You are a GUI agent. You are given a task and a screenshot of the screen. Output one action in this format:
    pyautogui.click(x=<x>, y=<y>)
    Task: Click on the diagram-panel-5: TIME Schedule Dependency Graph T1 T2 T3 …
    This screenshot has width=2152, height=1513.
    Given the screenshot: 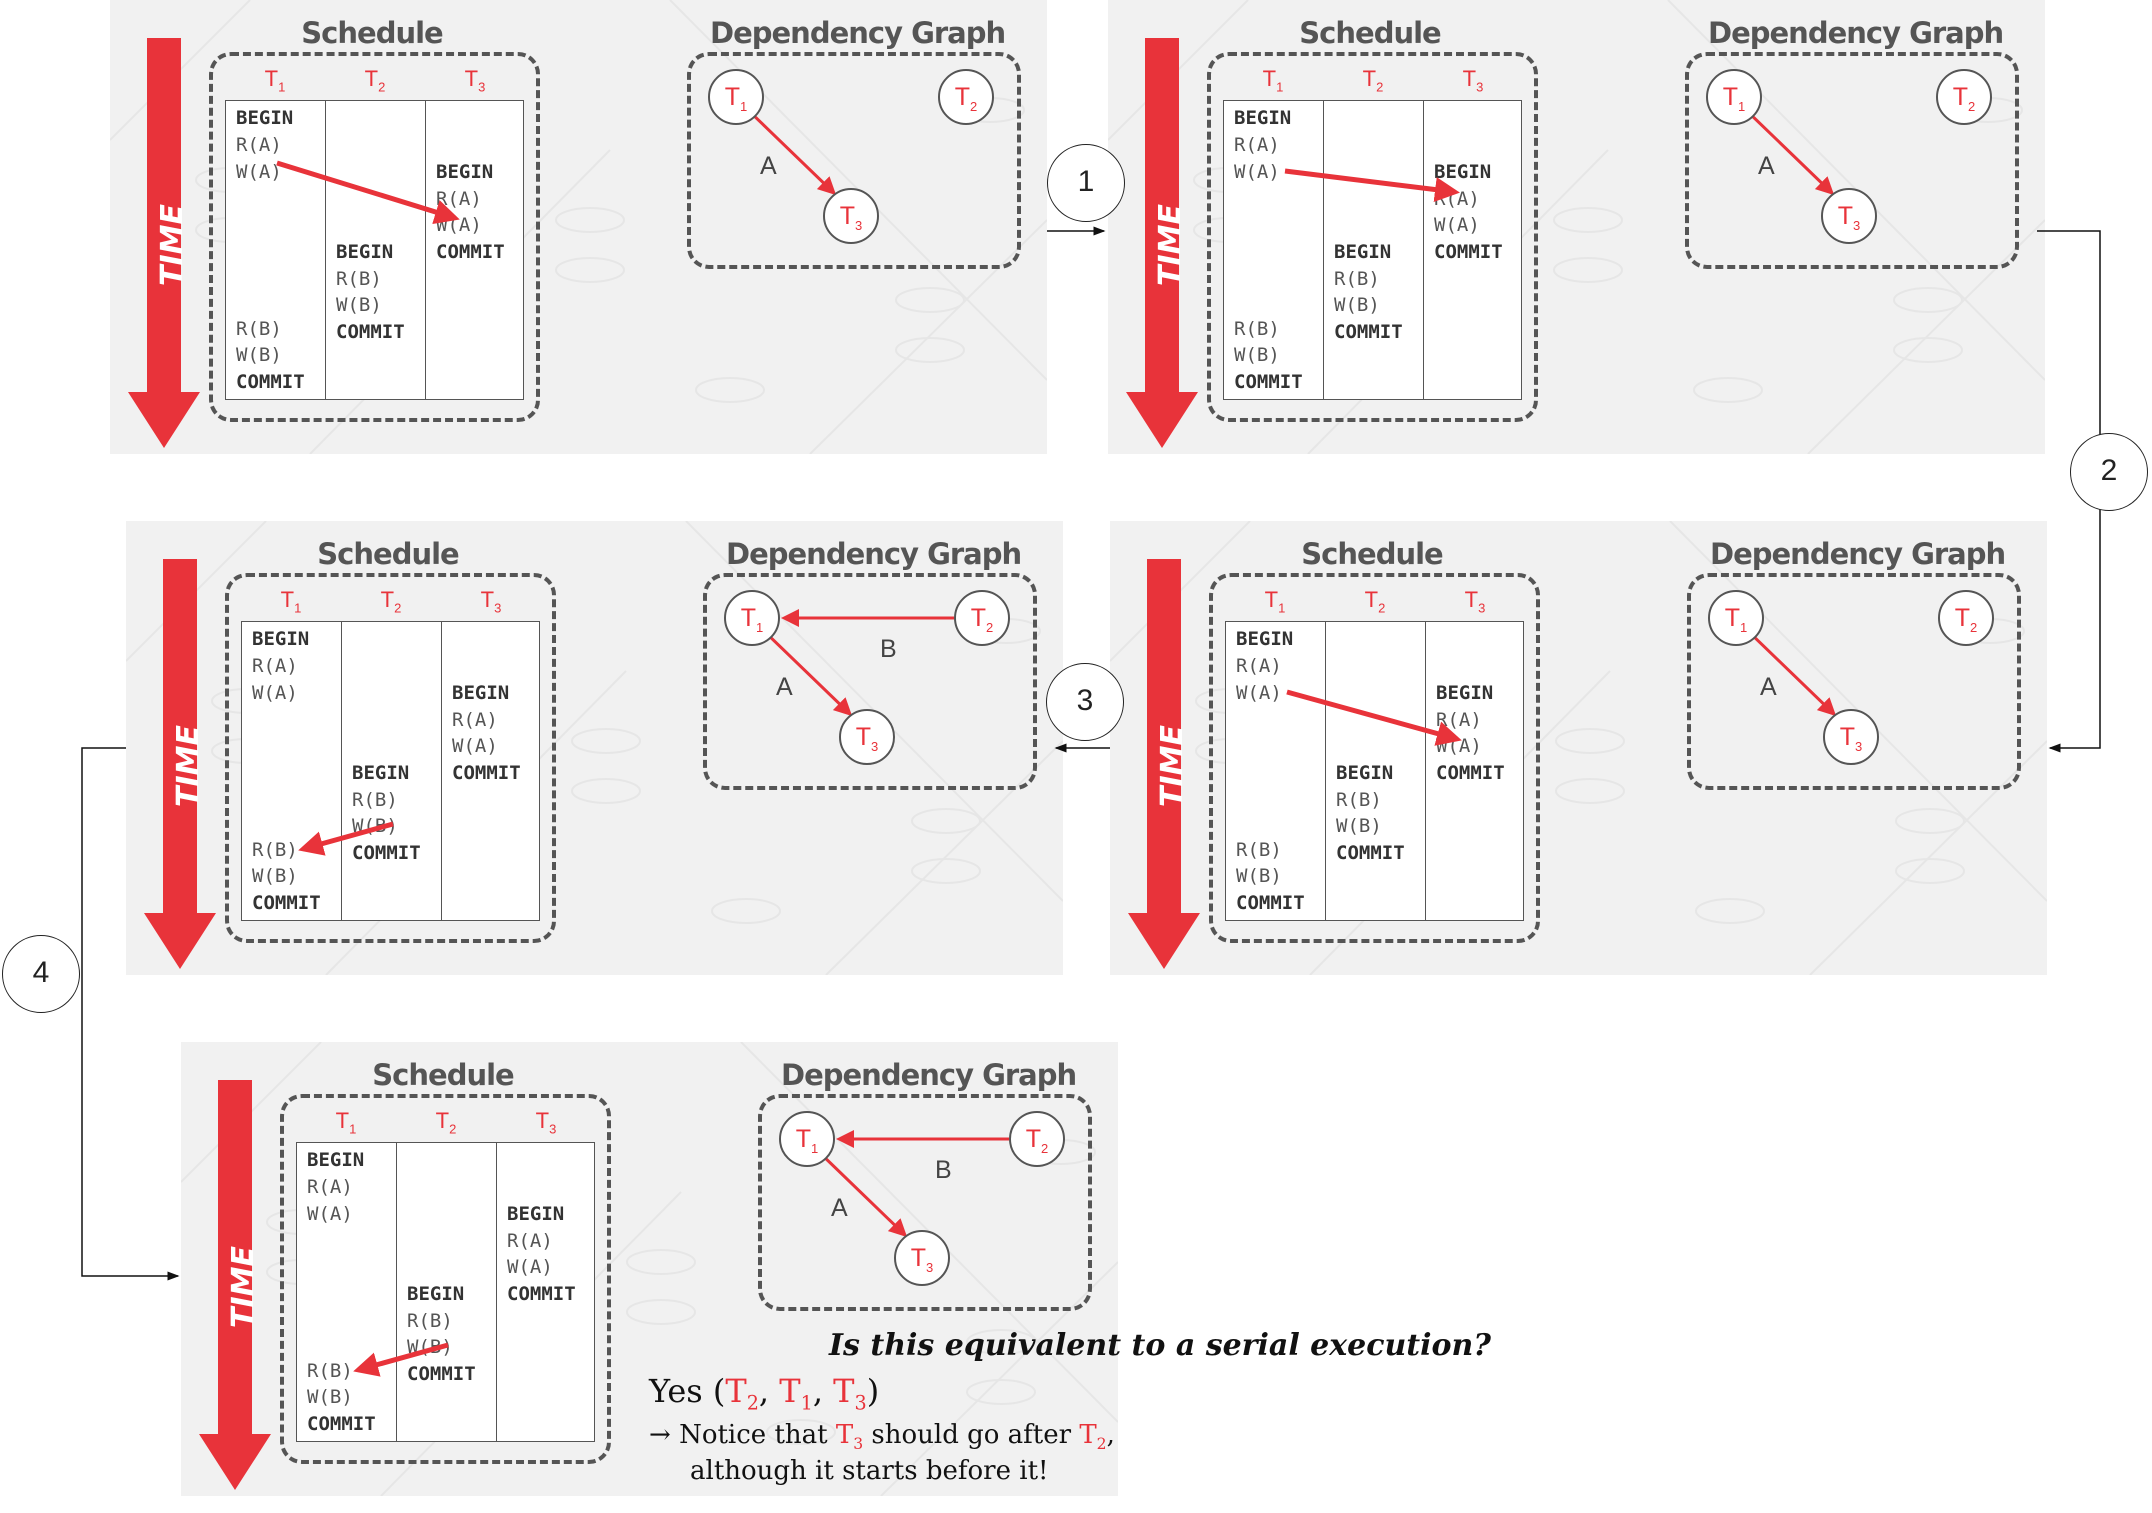 What is the action you would take?
    pyautogui.click(x=649, y=1269)
    